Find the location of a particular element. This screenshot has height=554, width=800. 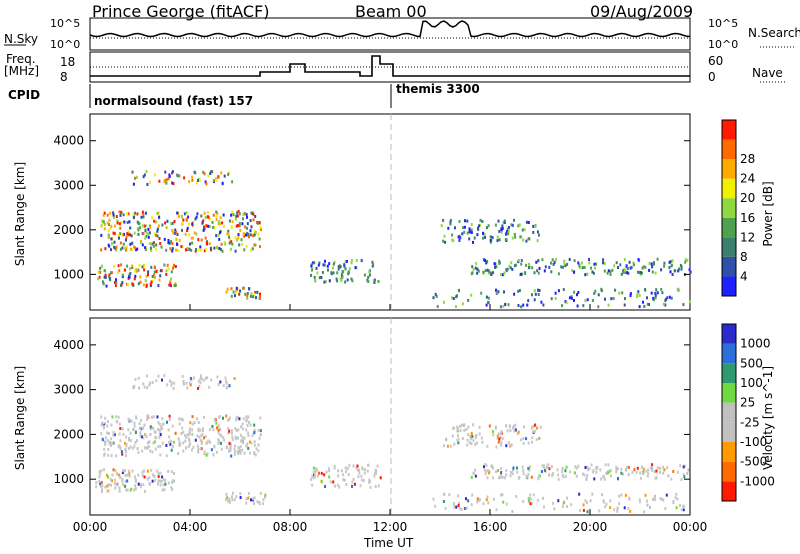

x-tick-label: 00:00 is located at coordinates (90, 527).